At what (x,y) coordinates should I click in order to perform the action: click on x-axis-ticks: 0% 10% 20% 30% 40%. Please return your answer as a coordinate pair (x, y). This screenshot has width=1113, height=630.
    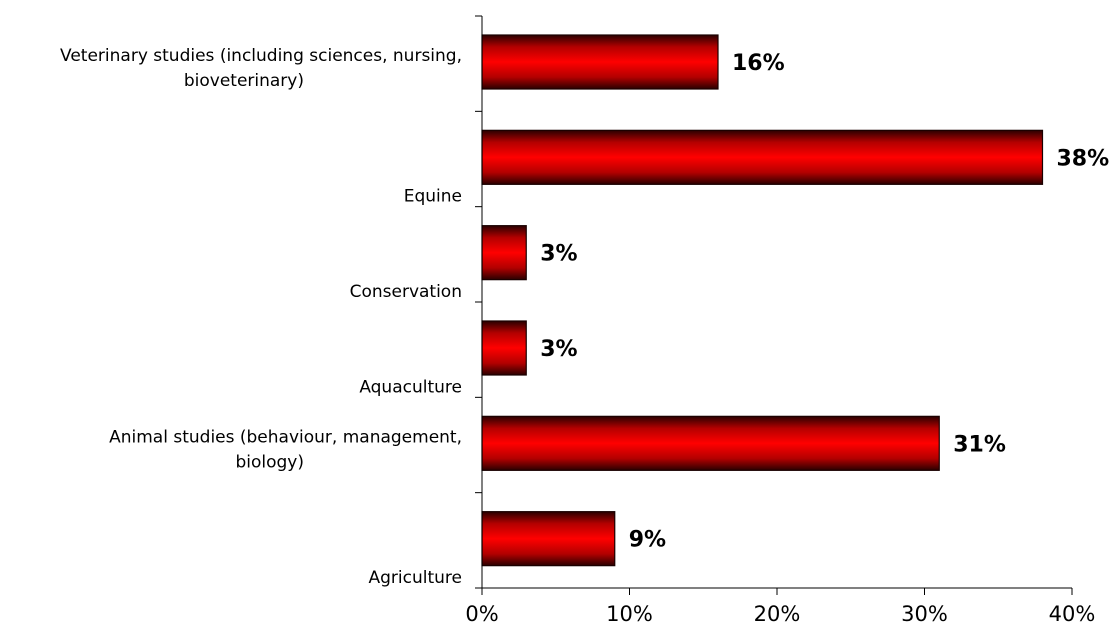
    Looking at the image, I should click on (780, 607).